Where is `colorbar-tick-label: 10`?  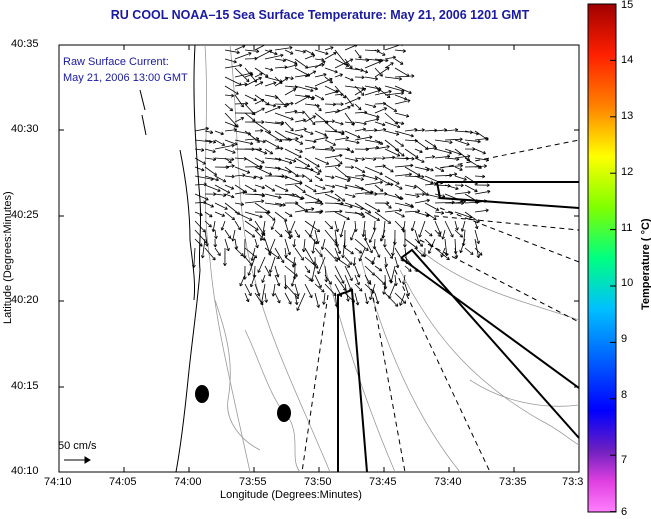 colorbar-tick-label: 10 is located at coordinates (627, 283).